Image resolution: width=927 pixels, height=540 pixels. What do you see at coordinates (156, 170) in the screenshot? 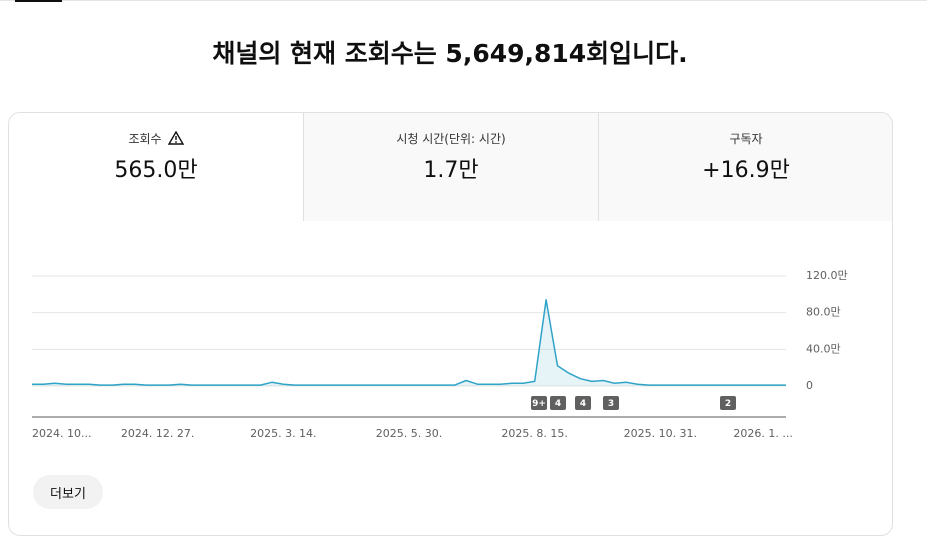
I see `tab-value: 565.0만` at bounding box center [156, 170].